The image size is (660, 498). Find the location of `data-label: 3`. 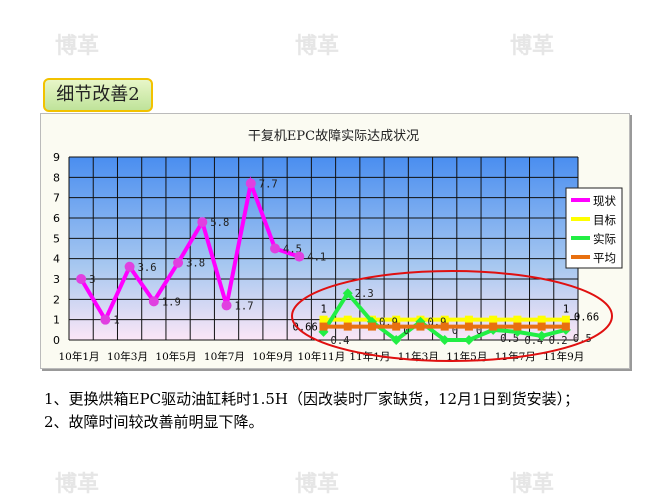

data-label: 3 is located at coordinates (92, 280).